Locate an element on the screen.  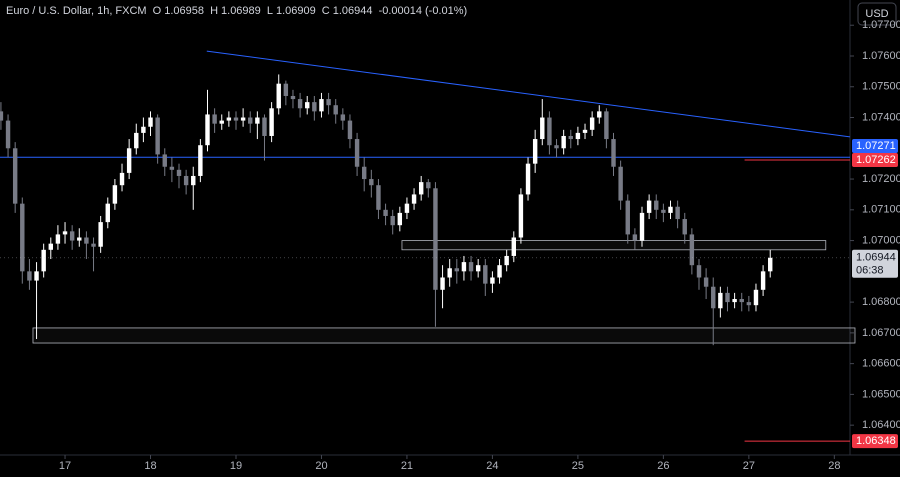
ohlc-label: L is located at coordinates (269, 11).